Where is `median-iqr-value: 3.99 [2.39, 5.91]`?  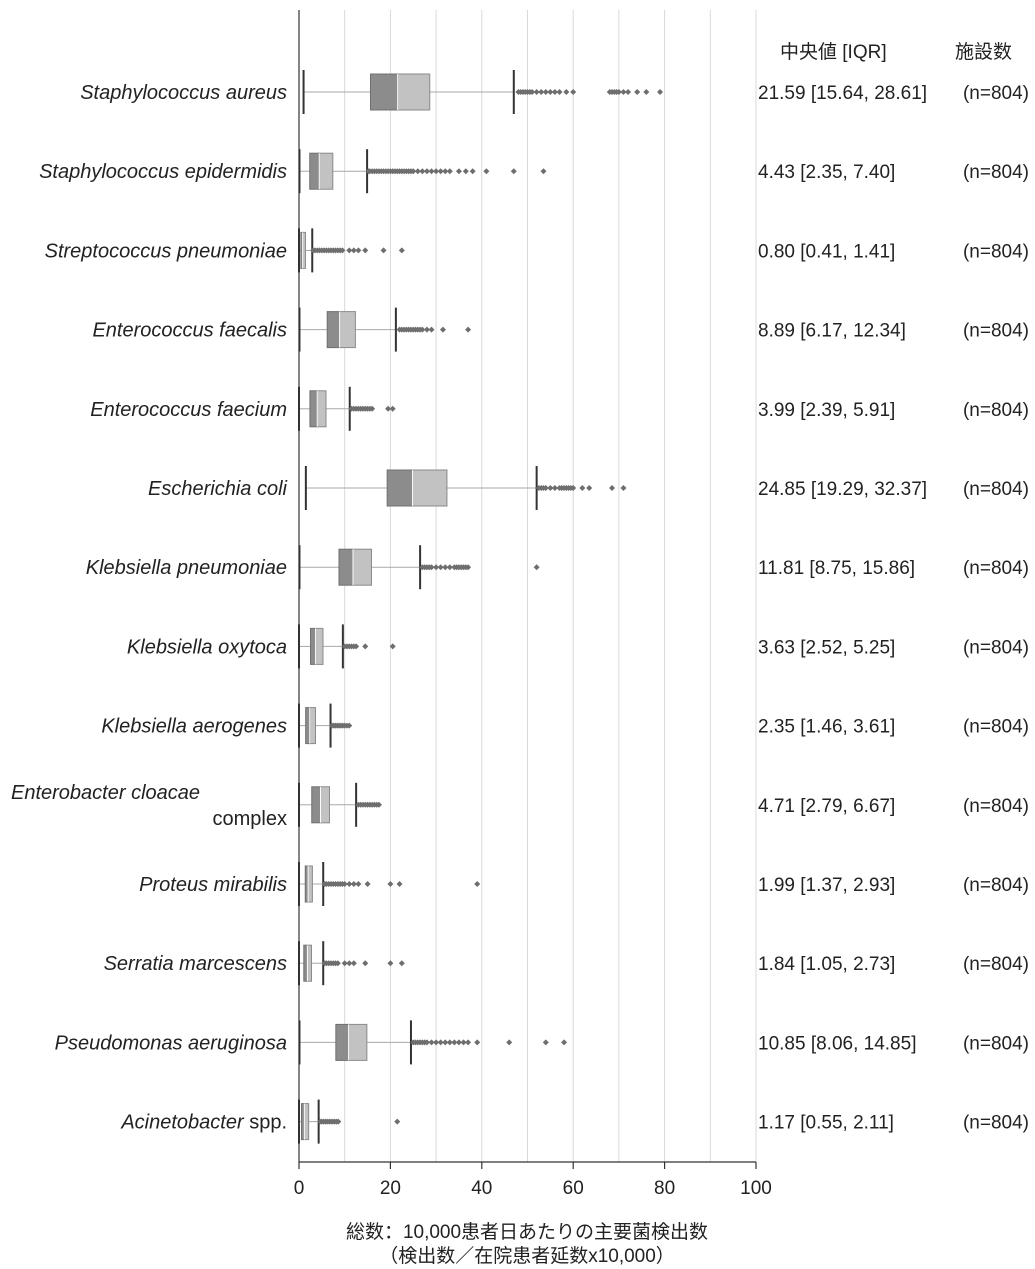
median-iqr-value: 3.99 [2.39, 5.91] is located at coordinates (826, 410).